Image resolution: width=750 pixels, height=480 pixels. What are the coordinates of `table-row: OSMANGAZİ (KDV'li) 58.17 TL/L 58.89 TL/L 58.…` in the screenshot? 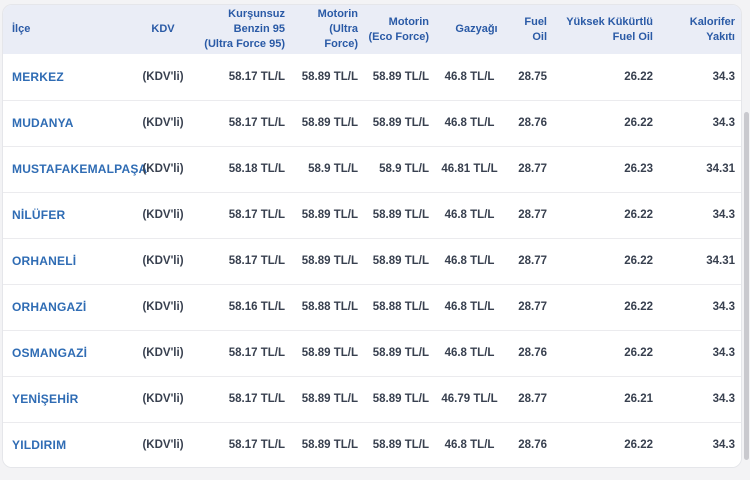 It's located at (372, 352).